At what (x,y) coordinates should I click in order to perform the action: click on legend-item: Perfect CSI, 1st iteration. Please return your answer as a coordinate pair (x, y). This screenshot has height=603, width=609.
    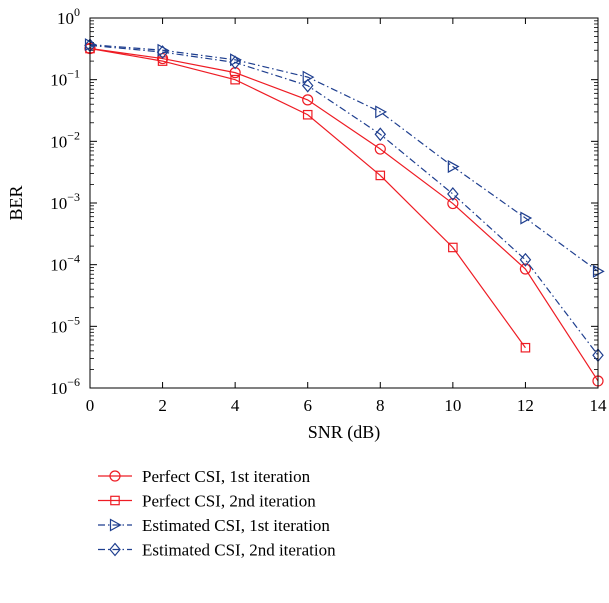
    Looking at the image, I should click on (204, 476).